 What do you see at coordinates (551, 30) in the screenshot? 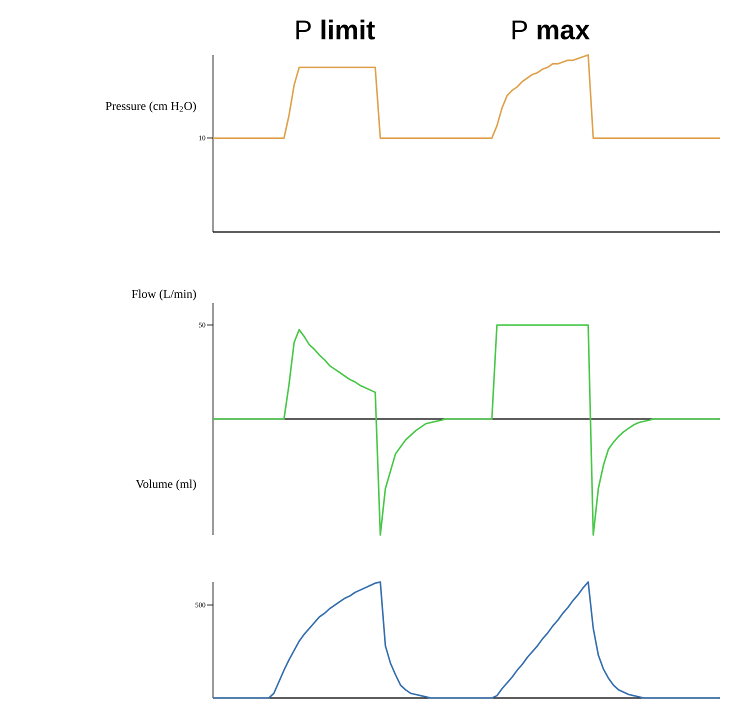
I see `chart-subtitle: P max` at bounding box center [551, 30].